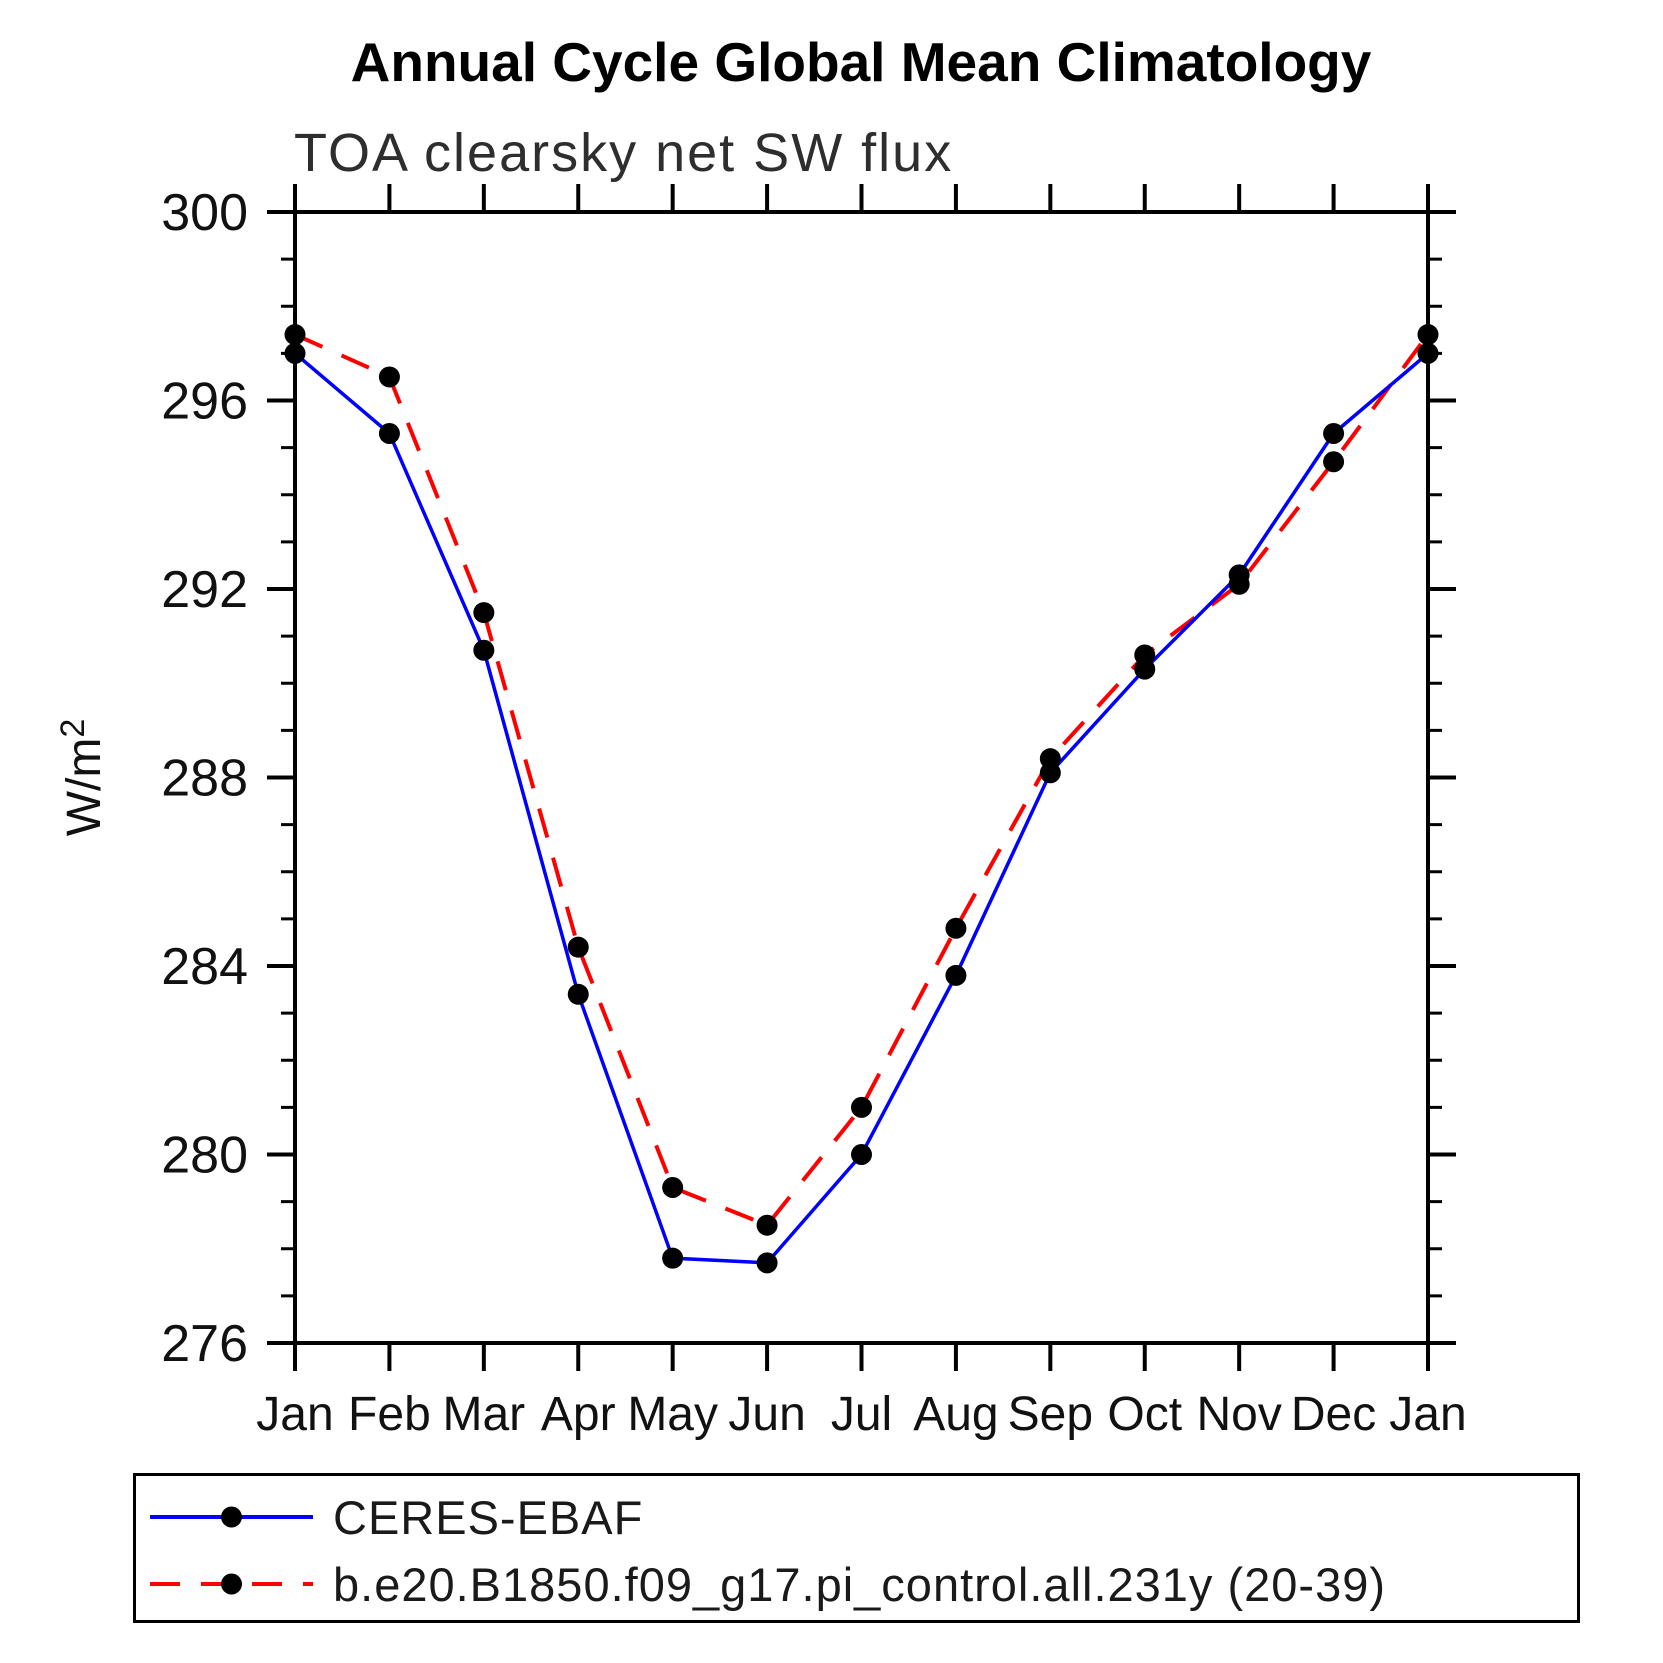 The width and height of the screenshot is (1663, 1663). What do you see at coordinates (578, 1414) in the screenshot?
I see `x-axis-tick-label: Apr` at bounding box center [578, 1414].